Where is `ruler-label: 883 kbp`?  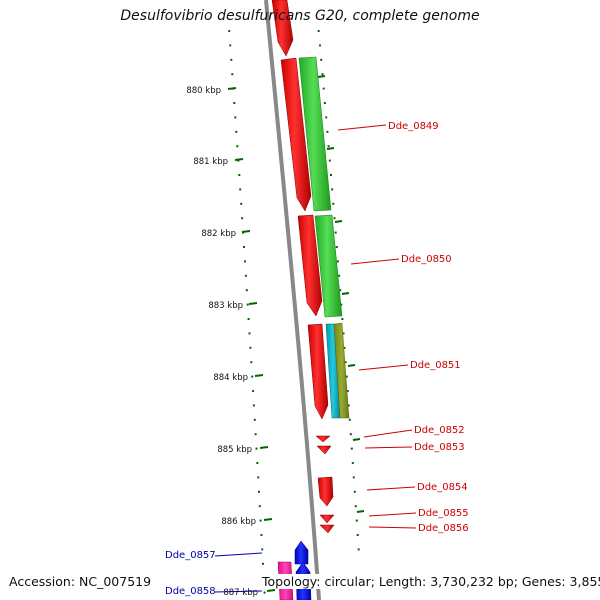 ruler-label: 883 kbp is located at coordinates (225, 306).